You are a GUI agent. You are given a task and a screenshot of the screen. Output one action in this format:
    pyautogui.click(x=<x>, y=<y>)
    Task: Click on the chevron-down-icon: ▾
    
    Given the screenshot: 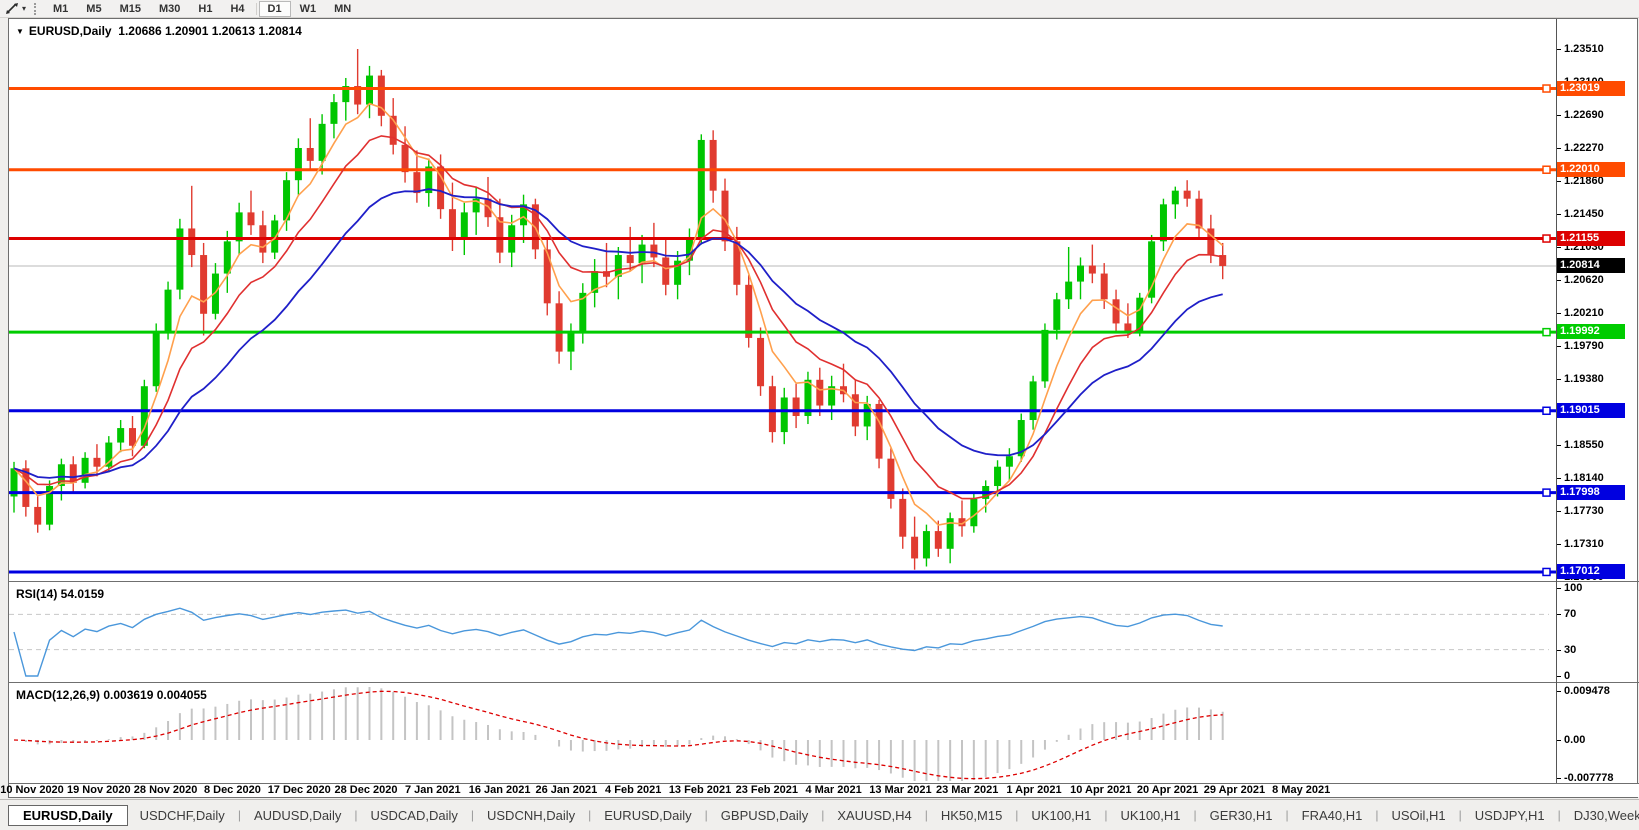 What is the action you would take?
    pyautogui.click(x=24, y=8)
    